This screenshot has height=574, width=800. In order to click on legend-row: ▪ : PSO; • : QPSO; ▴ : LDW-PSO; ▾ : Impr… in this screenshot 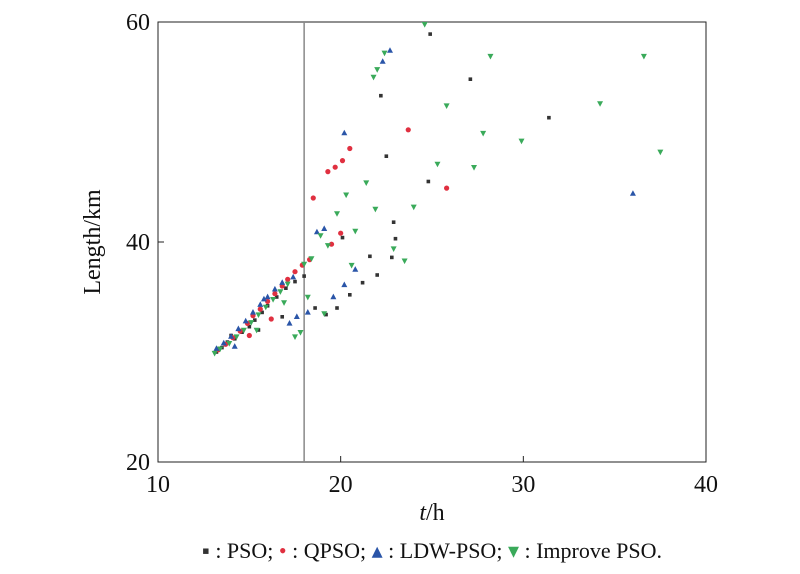, I will do `click(432, 550)`.